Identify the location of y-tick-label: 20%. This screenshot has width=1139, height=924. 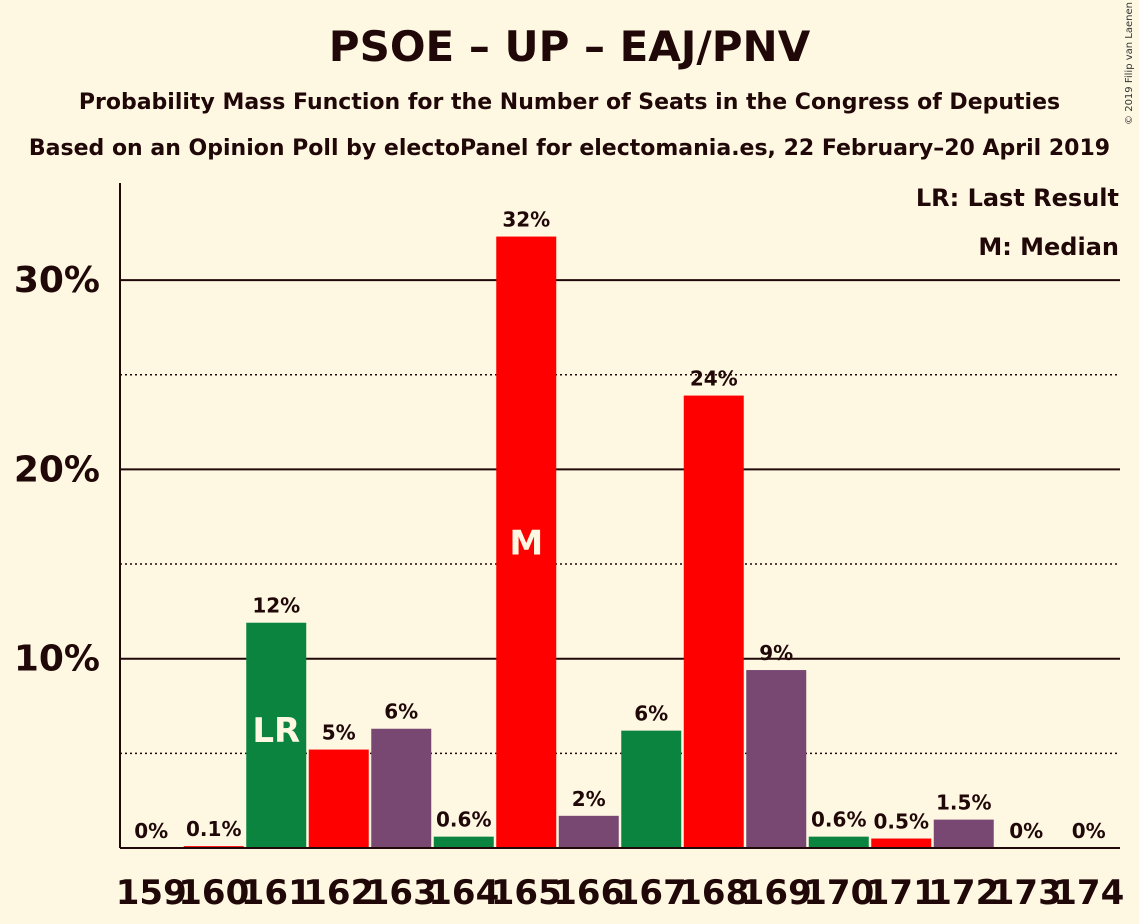
(57, 469).